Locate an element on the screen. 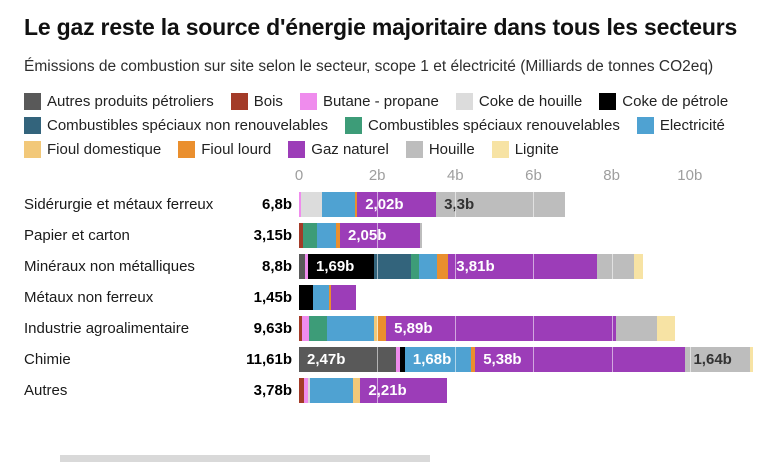  legend-label: Bois is located at coordinates (268, 102).